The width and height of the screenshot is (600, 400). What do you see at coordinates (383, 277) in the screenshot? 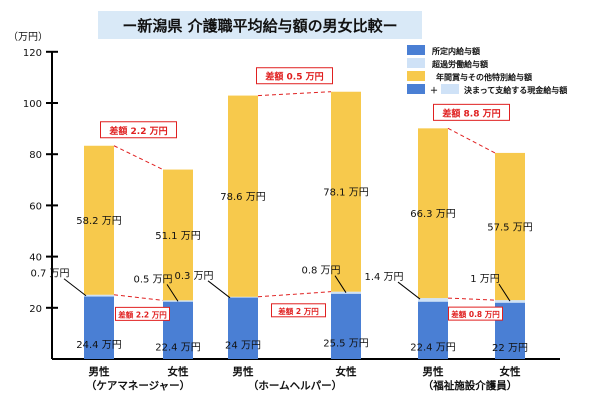
I see `overtime-value-label: 1.4 万円` at bounding box center [383, 277].